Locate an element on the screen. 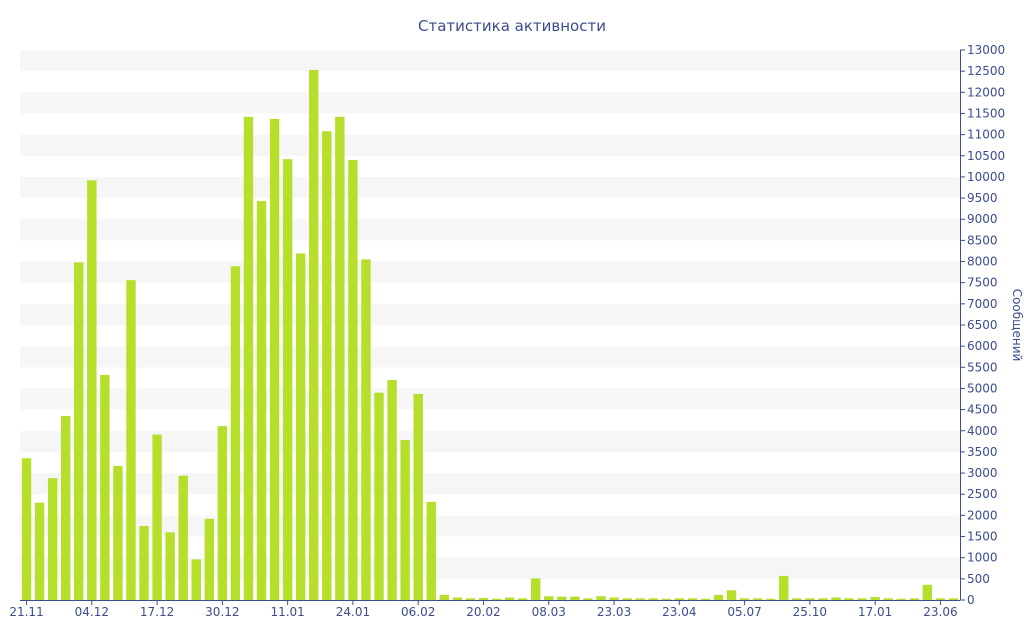  y-tick-label: 3500 is located at coordinates (982, 452).